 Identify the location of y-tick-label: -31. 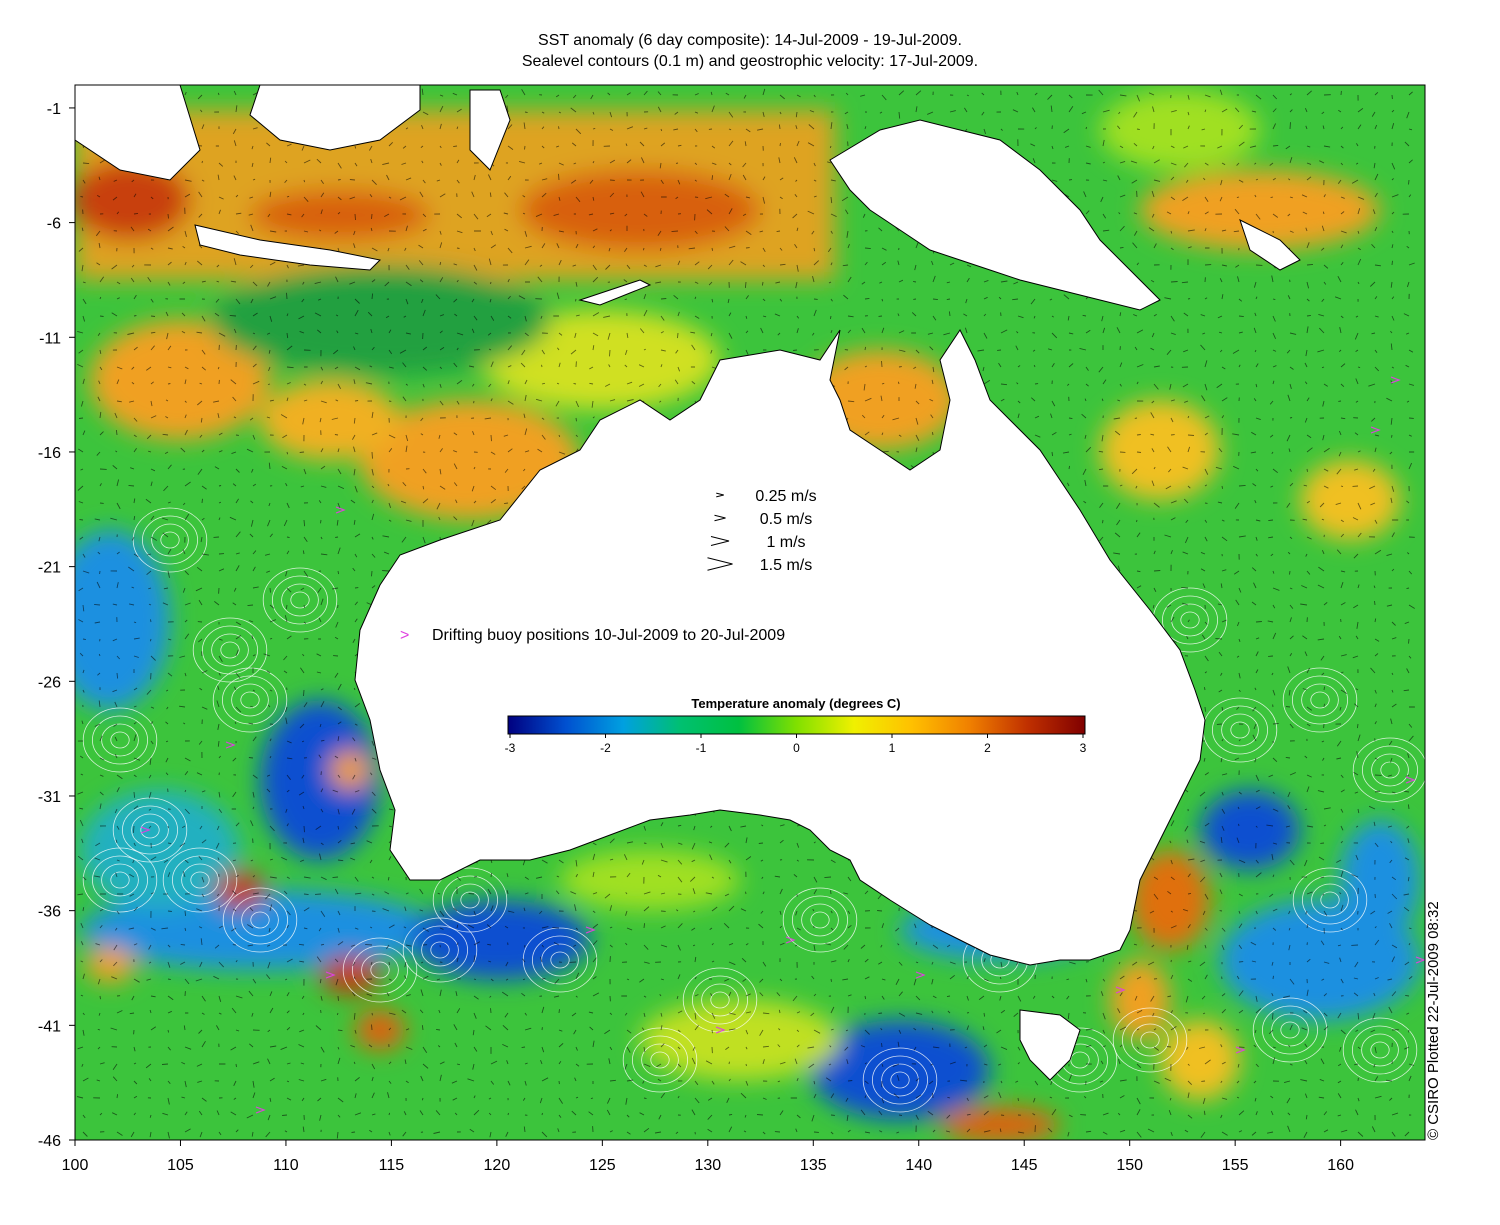
(49, 797).